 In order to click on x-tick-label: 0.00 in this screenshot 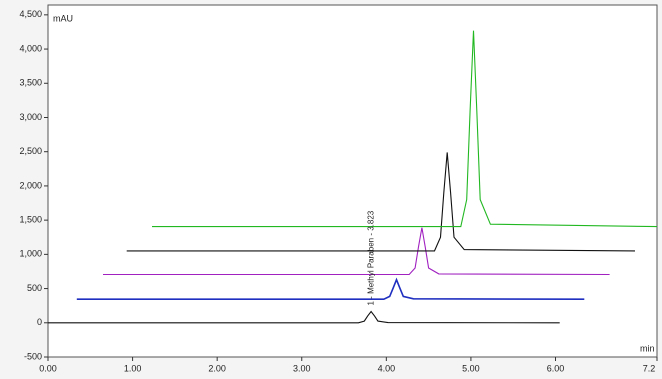, I will do `click(48, 368)`.